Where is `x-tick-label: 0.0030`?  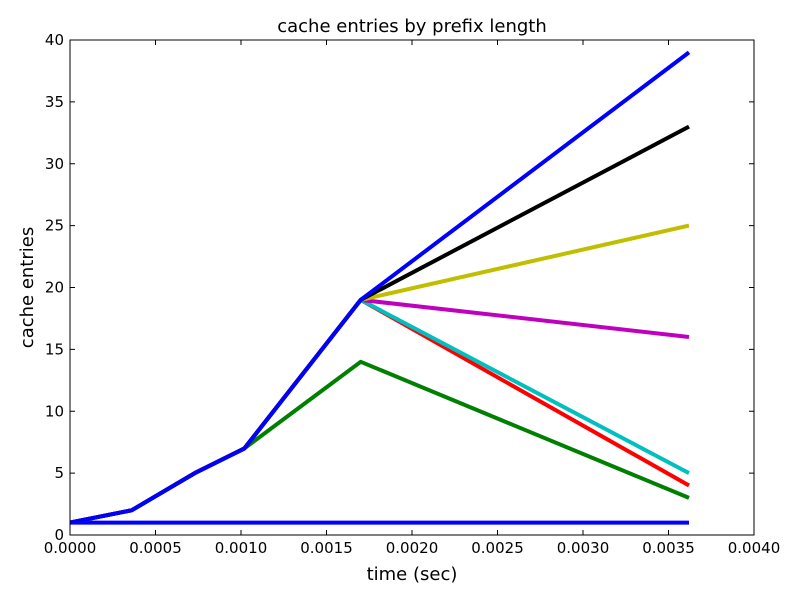 x-tick-label: 0.0030 is located at coordinates (583, 548).